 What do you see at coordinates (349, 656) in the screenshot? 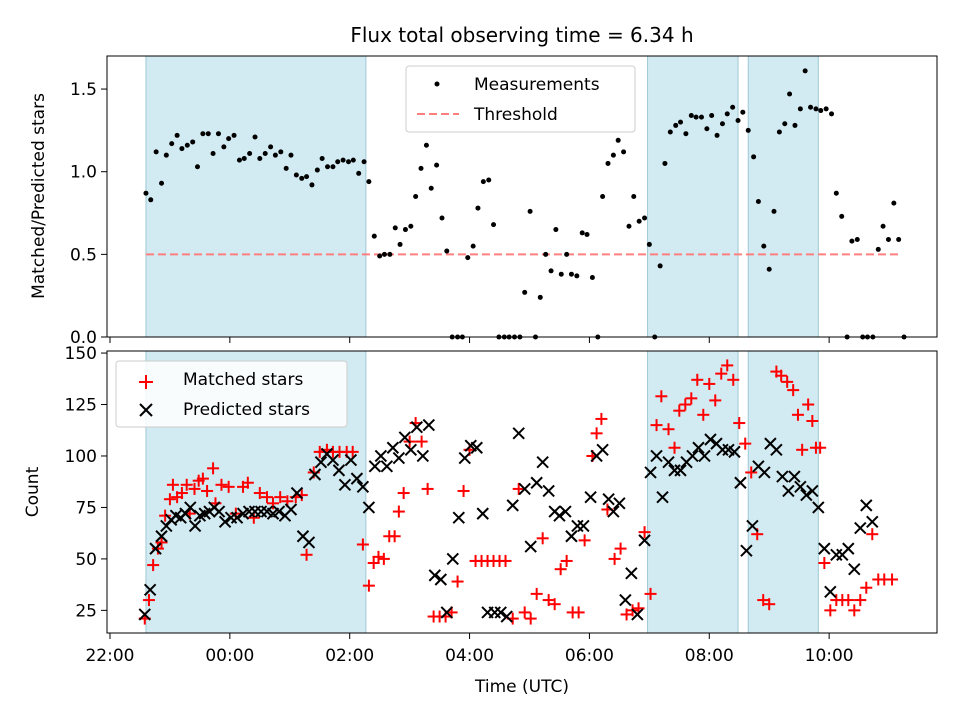
I see `x-tick-label: 02:00` at bounding box center [349, 656].